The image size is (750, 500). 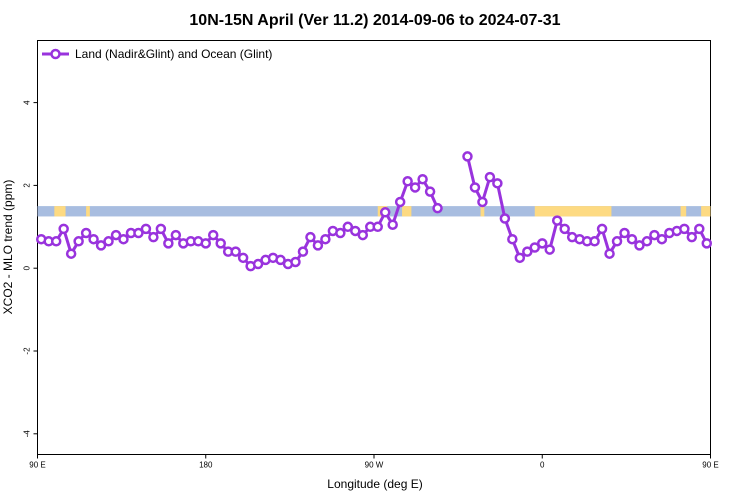 I want to click on y-tick-label: -2, so click(x=27, y=351).